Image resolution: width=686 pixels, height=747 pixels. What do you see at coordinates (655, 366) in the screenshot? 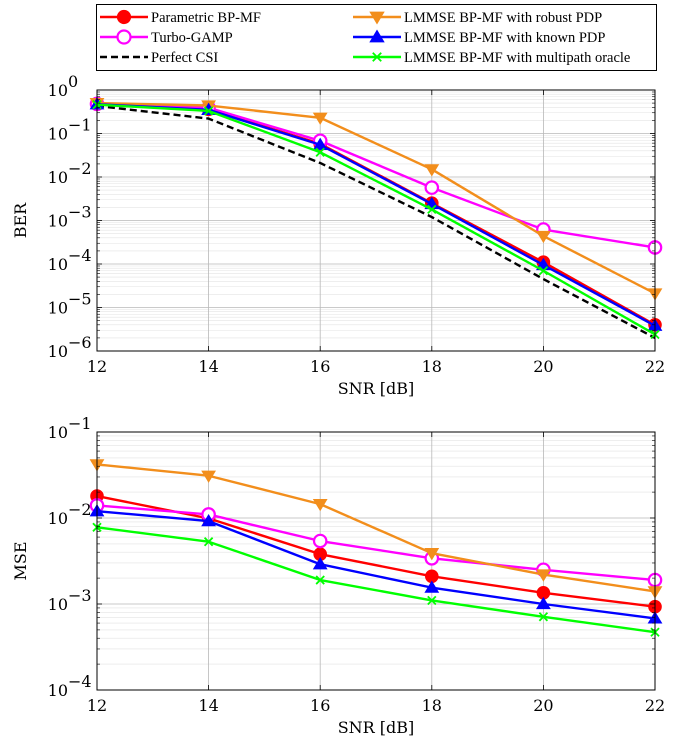
I see `x-tick-label: 22` at bounding box center [655, 366].